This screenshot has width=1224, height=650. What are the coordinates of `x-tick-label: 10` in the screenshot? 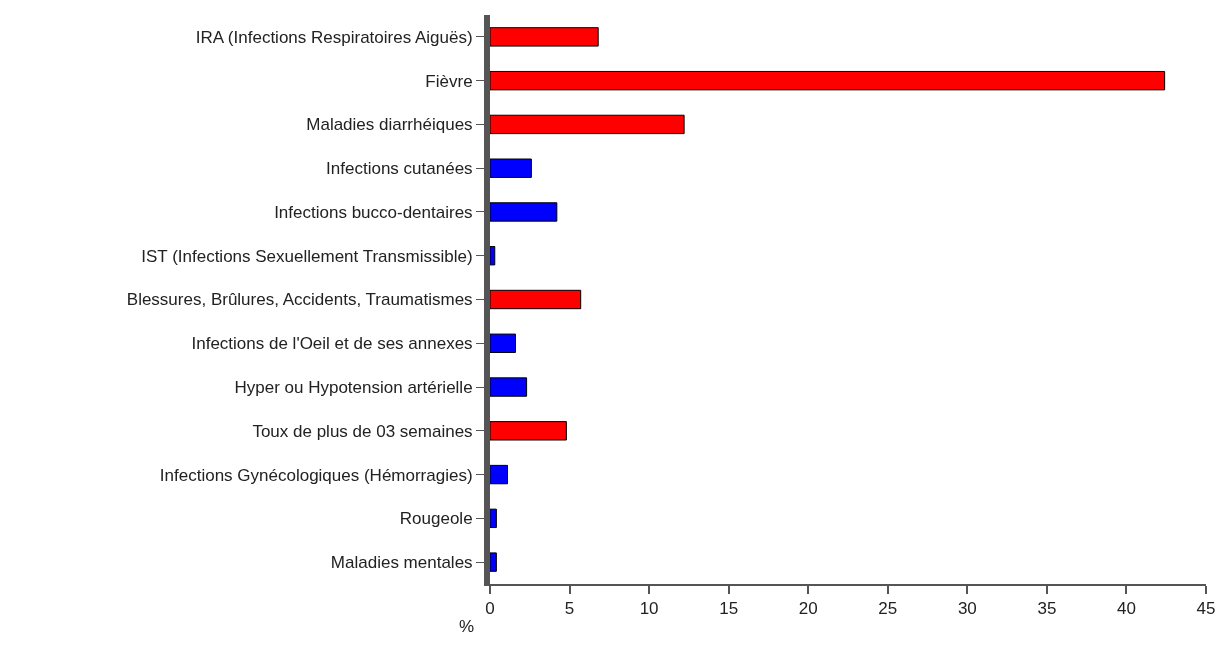 It's located at (649, 609).